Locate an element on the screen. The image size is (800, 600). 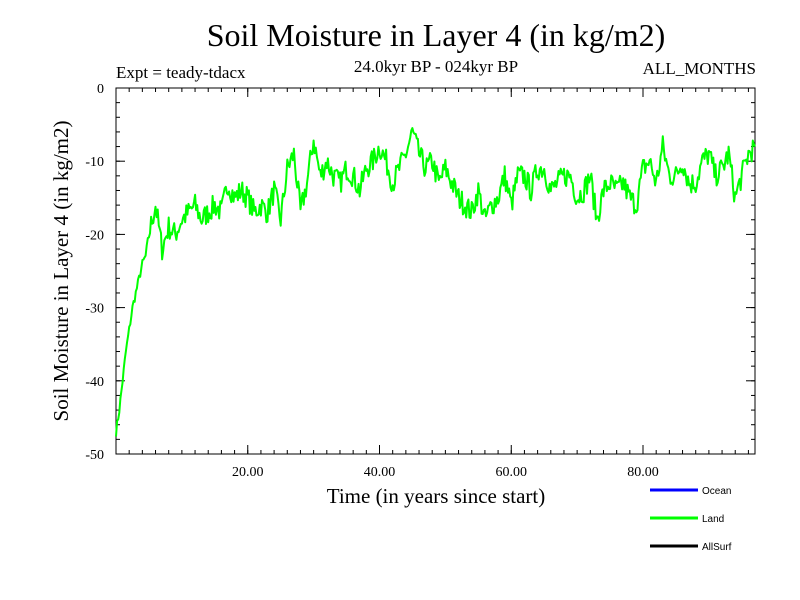
legend-label-allsurf: AllSurf is located at coordinates (717, 547).